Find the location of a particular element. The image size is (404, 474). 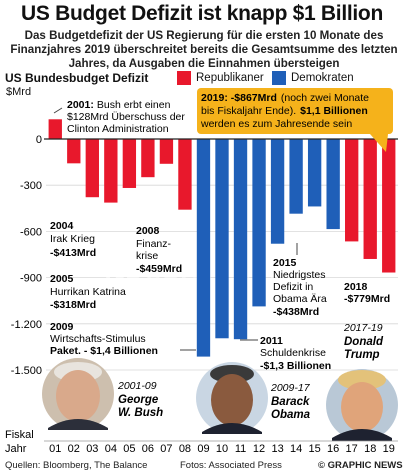

legend-label-republicans: Republikaner is located at coordinates (230, 78).